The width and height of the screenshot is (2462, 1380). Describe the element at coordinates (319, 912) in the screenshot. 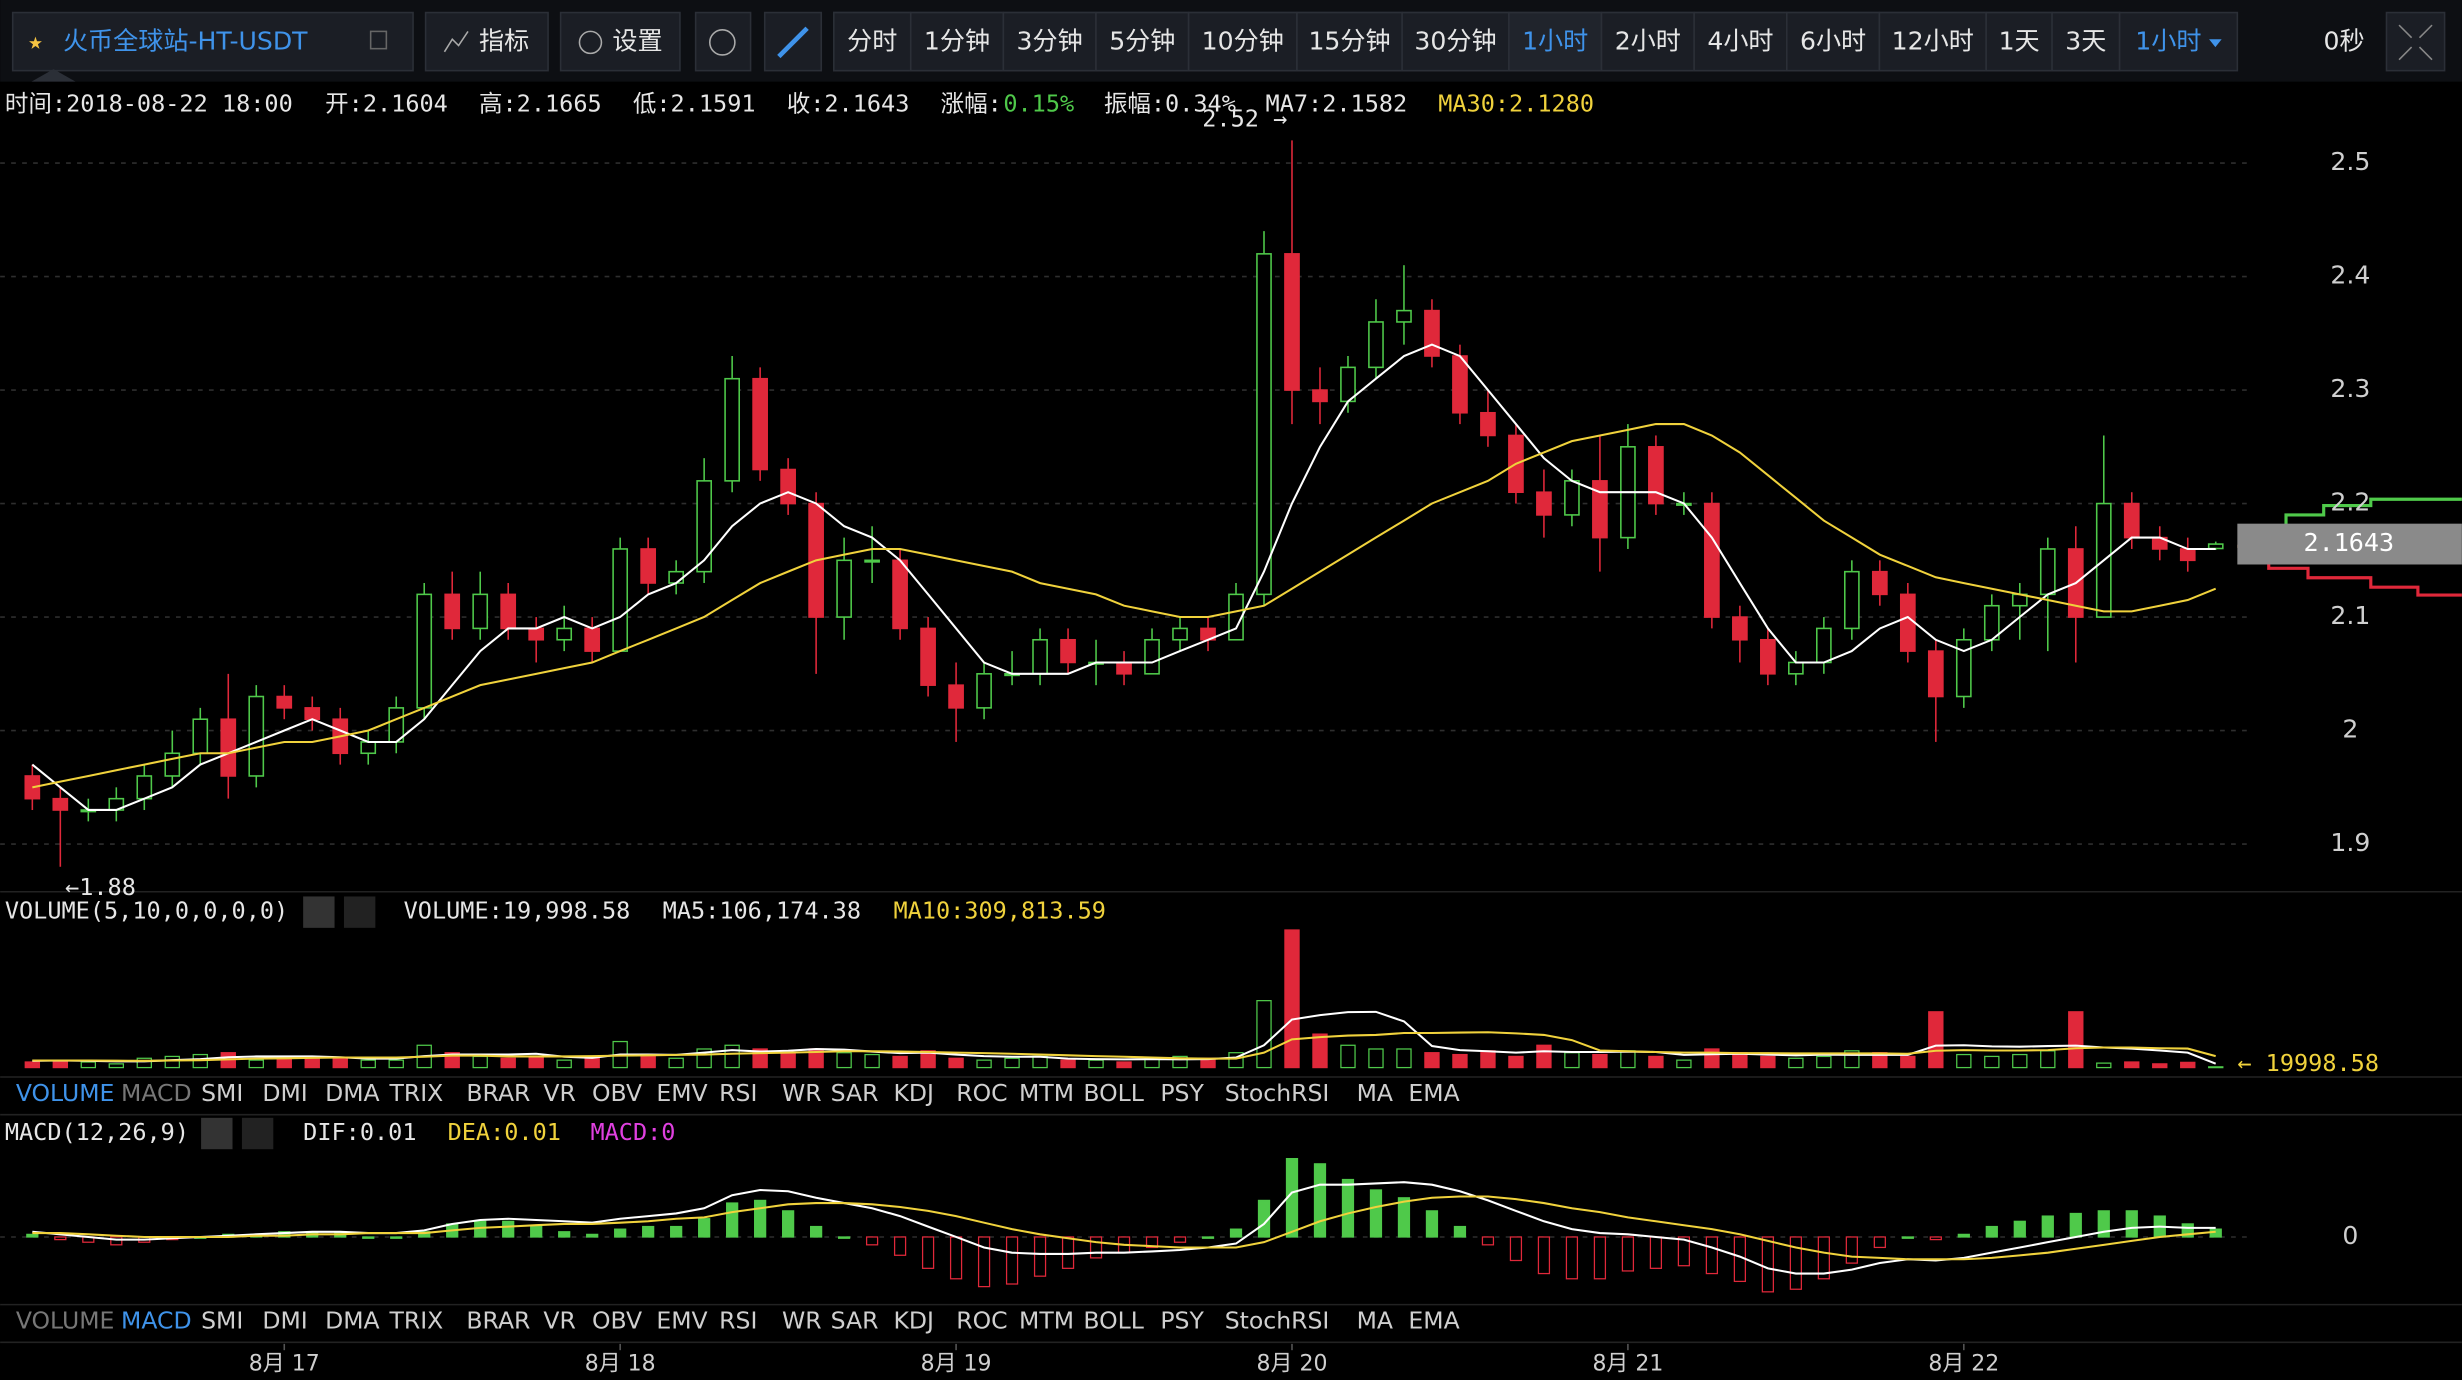

I see `volume-settings` at that location.